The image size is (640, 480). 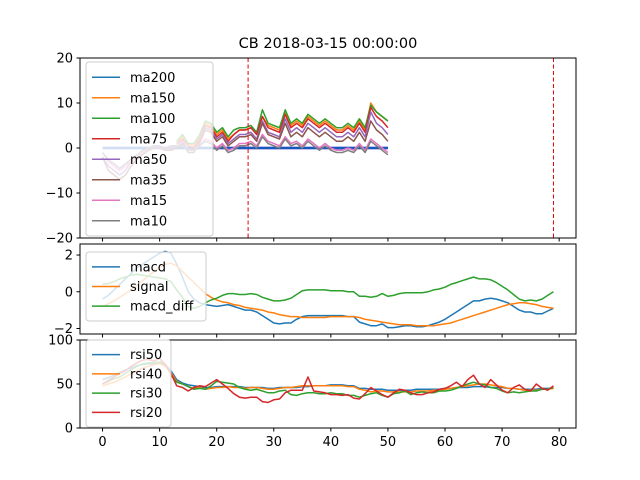 What do you see at coordinates (146, 374) in the screenshot?
I see `legend-label-rsi40: rsi40` at bounding box center [146, 374].